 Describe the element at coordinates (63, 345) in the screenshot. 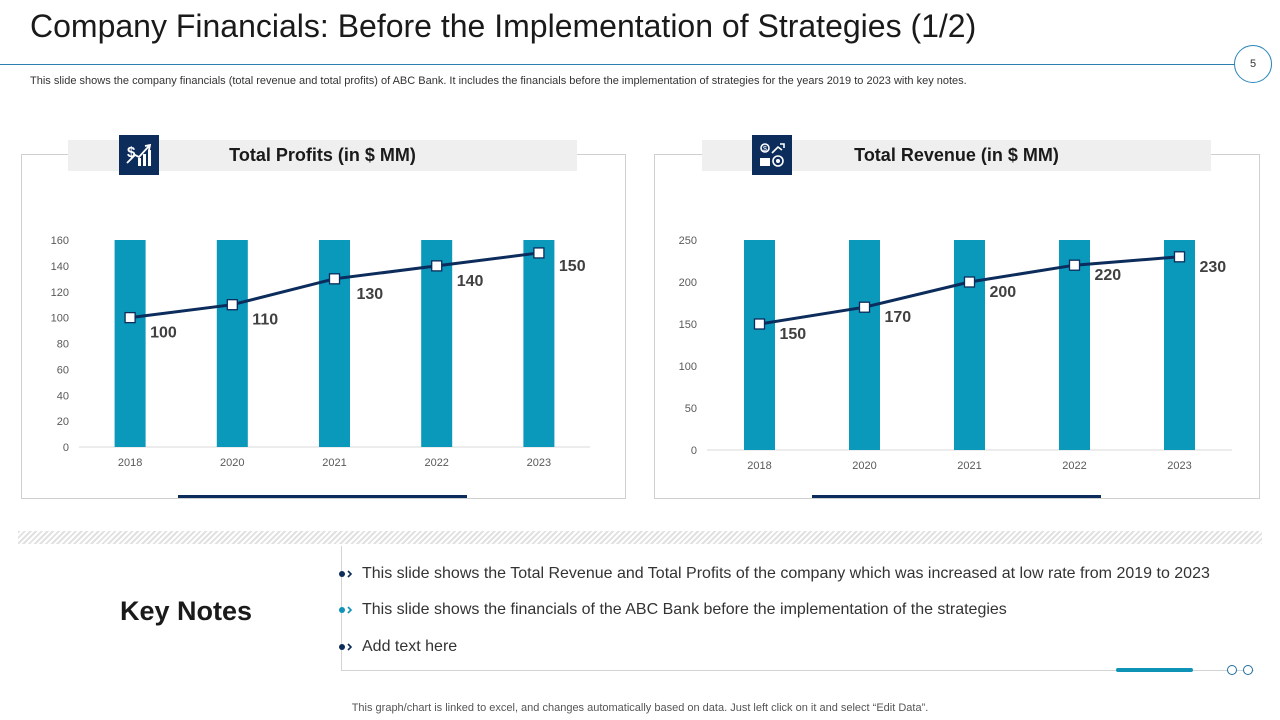

I see `profits-y-tick-label: 80` at that location.